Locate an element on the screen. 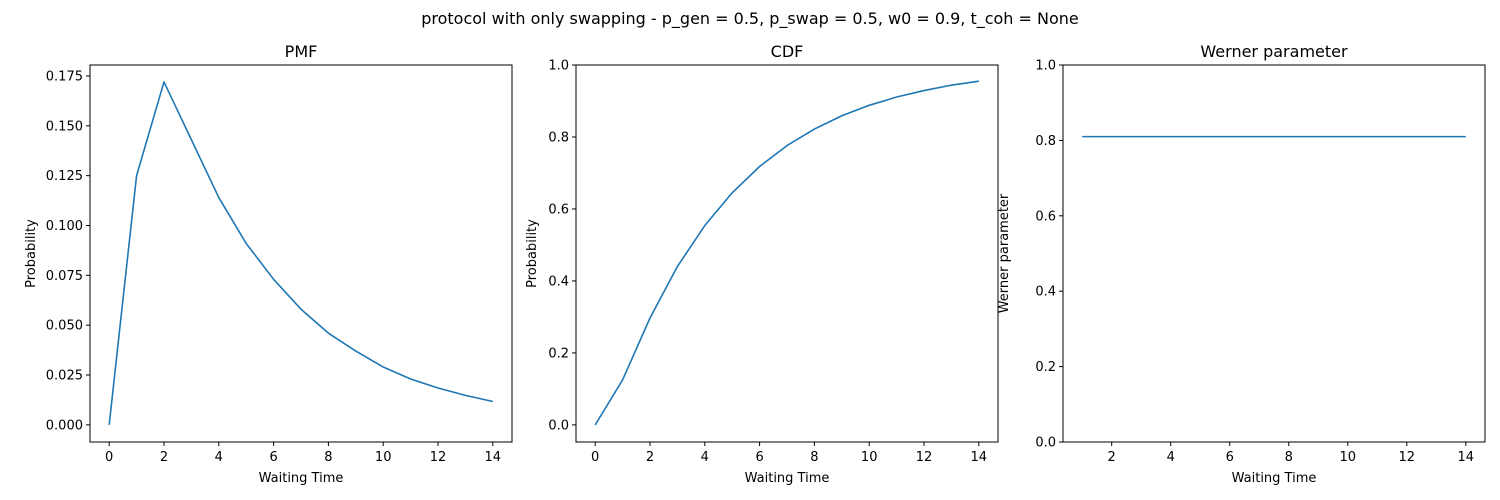 This screenshot has height=500, width=1500. y-tick-label: 0.150 is located at coordinates (64, 126).